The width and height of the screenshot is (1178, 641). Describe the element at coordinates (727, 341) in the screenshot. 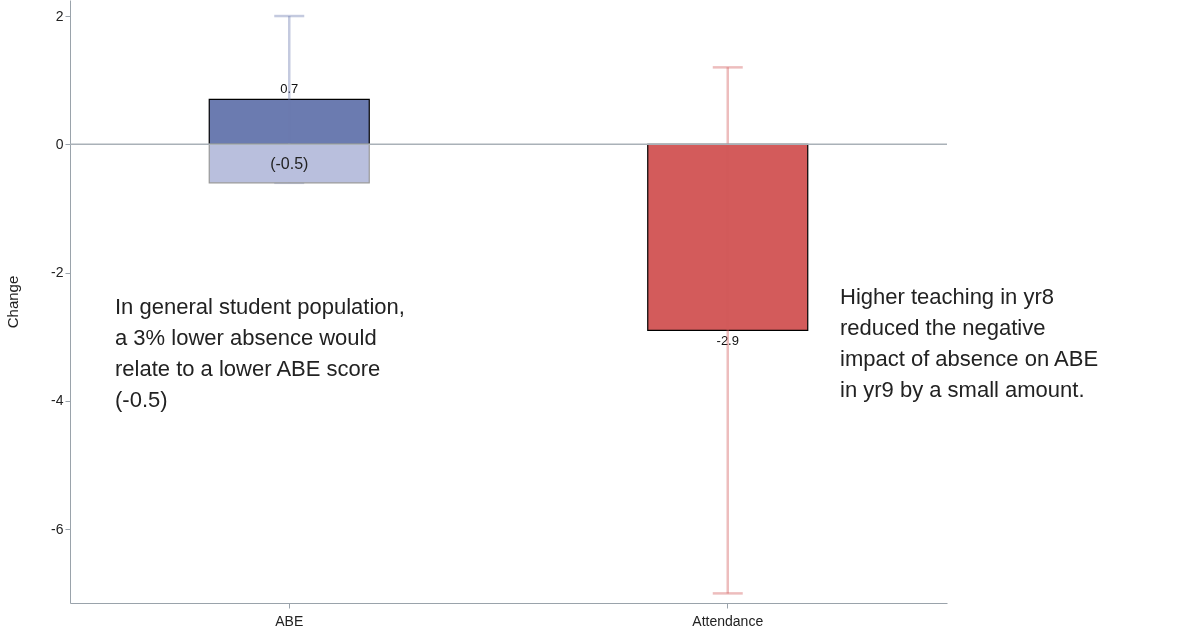

I see `data-label: -2.9` at that location.